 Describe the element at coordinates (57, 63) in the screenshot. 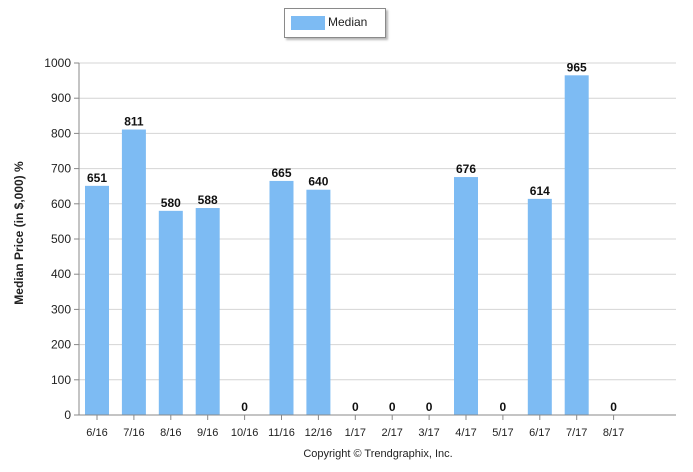

I see `y-tick-label: 1000` at that location.